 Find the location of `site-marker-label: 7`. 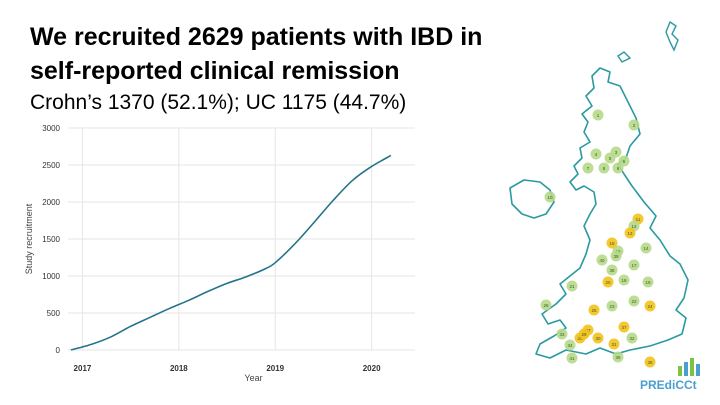

site-marker-label: 7 is located at coordinates (588, 168).